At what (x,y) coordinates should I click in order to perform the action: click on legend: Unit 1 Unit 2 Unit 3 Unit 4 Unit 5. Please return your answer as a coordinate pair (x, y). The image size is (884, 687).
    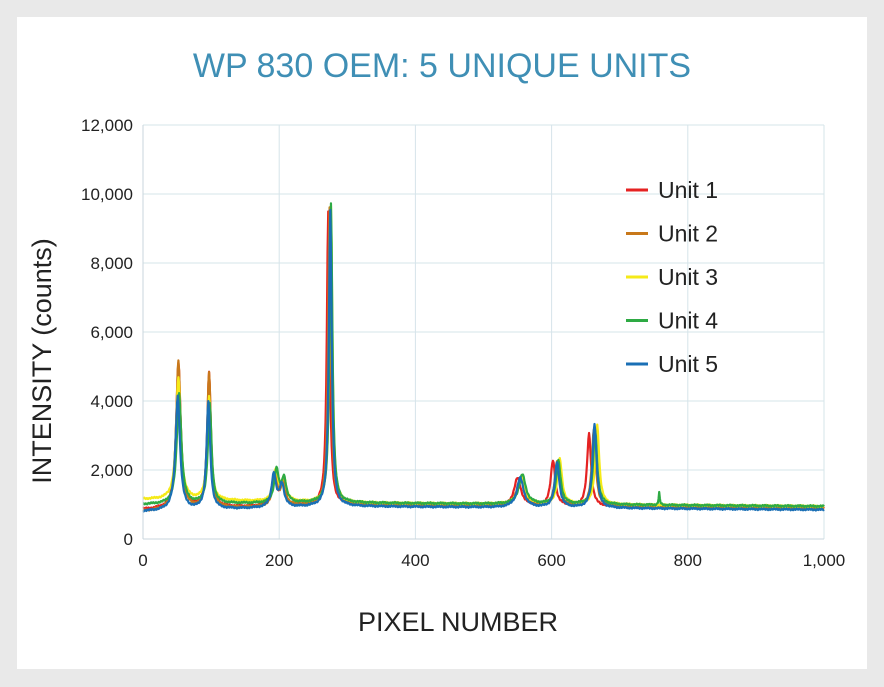
    Looking at the image, I should click on (672, 277).